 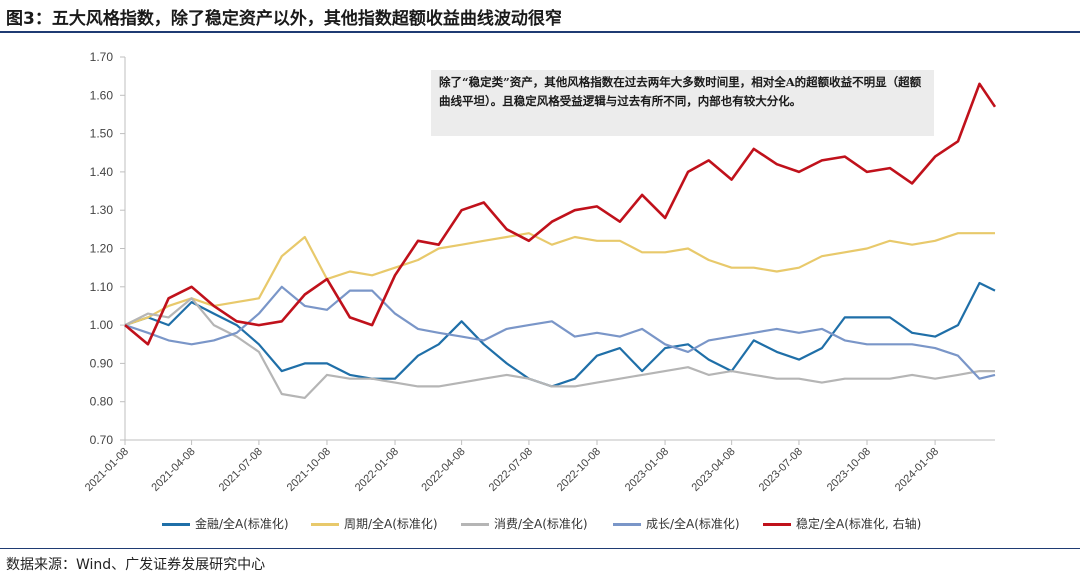 I want to click on y-tick-label: 1.20, so click(x=102, y=249).